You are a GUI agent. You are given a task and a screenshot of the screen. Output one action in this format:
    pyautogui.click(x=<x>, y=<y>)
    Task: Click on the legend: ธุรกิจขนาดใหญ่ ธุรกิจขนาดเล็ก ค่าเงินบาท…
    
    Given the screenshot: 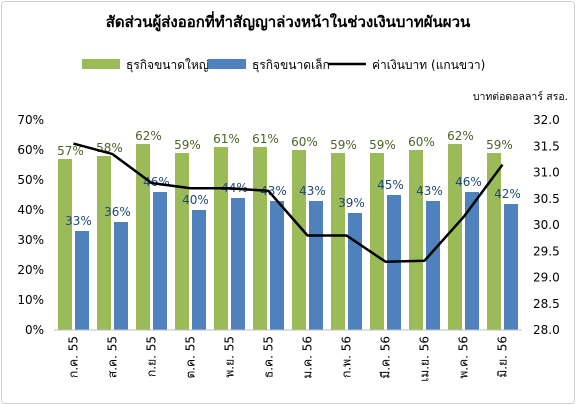 What is the action you would take?
    pyautogui.click(x=283, y=65)
    